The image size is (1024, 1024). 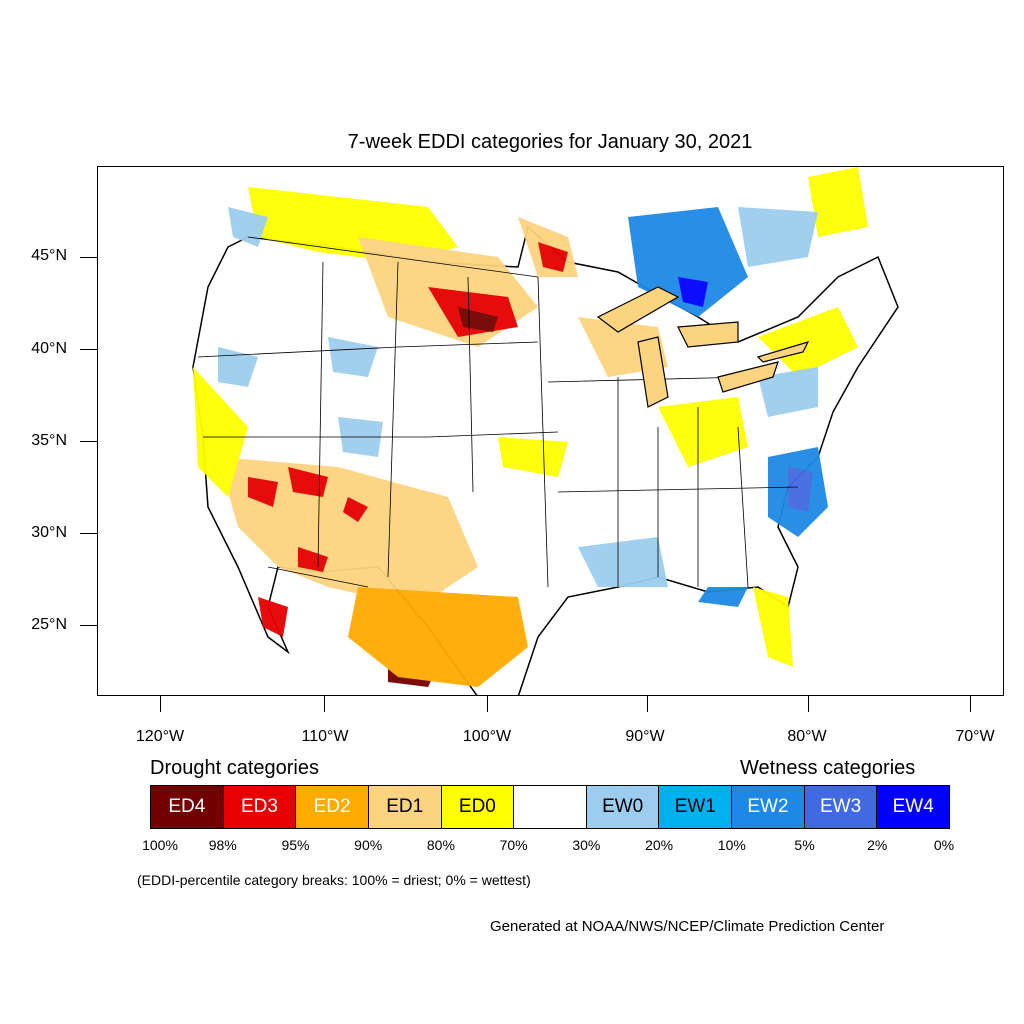 What do you see at coordinates (325, 736) in the screenshot?
I see `lon-label-110: 110°W` at bounding box center [325, 736].